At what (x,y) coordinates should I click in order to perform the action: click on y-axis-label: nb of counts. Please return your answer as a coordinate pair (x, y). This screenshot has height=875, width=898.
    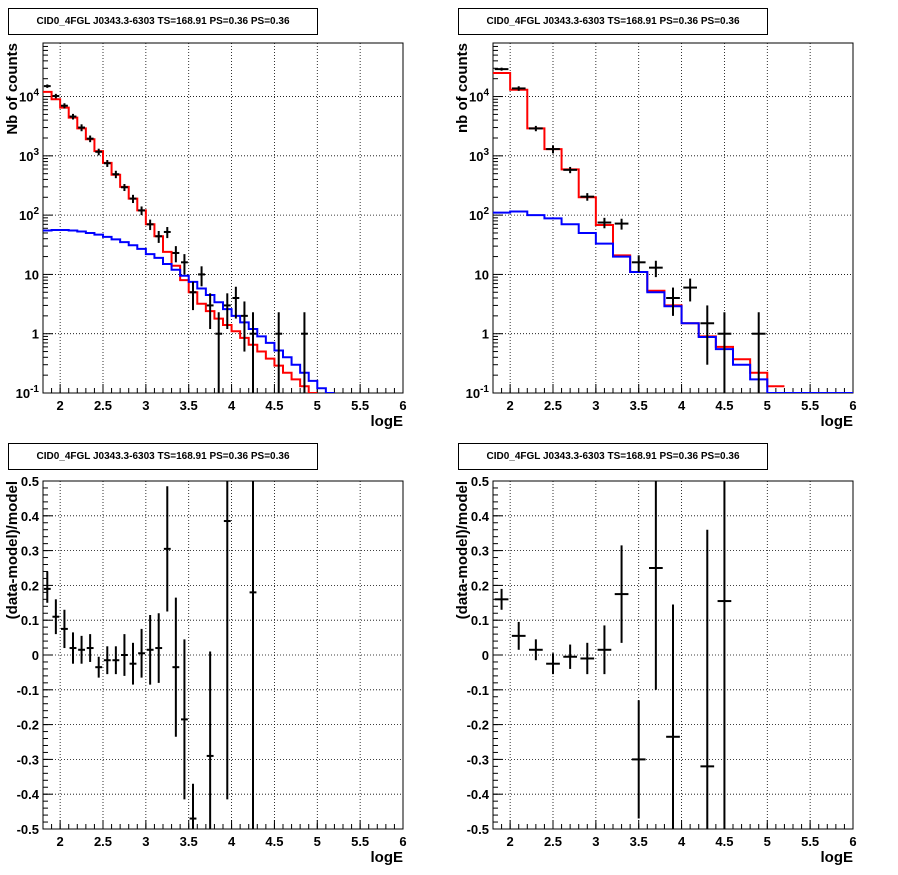
    Looking at the image, I should click on (462, 88).